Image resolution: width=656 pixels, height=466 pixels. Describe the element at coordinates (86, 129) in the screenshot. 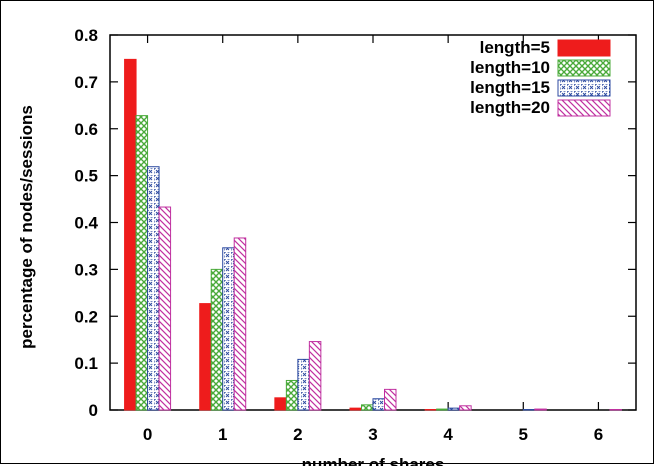

I see `y-tick-label: 0.6` at that location.